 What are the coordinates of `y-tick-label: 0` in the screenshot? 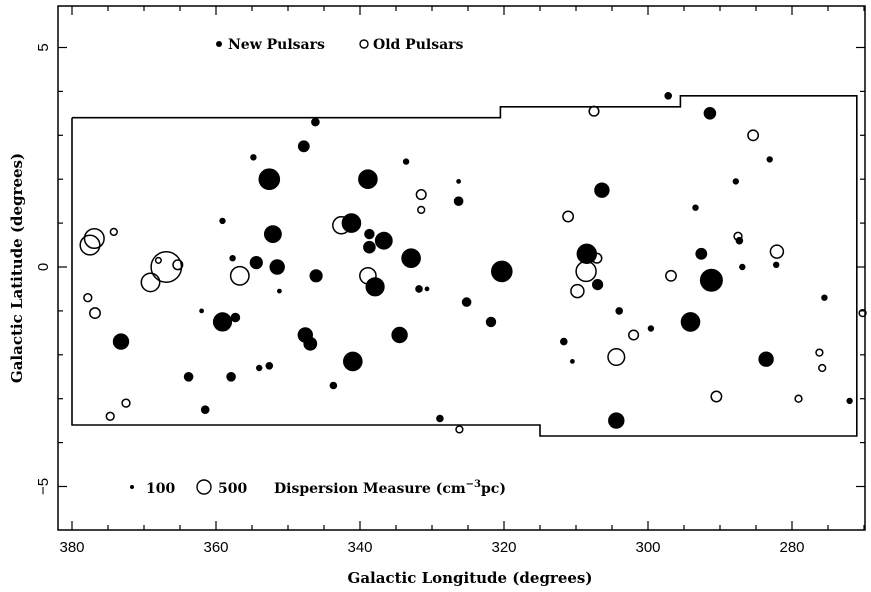 It's located at (43, 267).